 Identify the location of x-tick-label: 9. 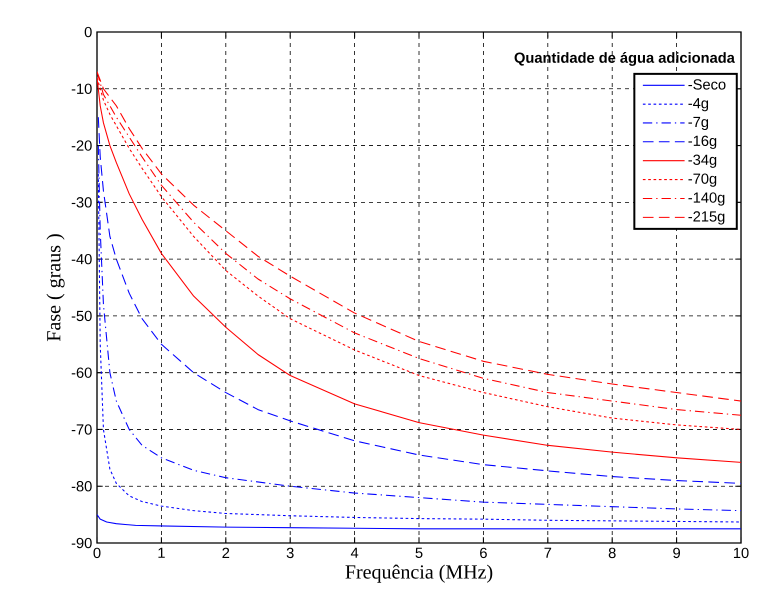
(676, 553).